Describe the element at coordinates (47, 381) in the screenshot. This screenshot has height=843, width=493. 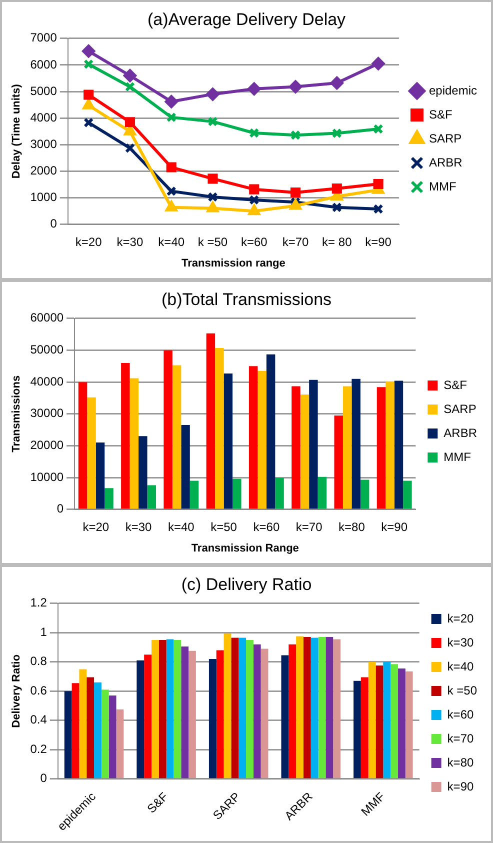
I see `y-tick-label: 40000` at that location.